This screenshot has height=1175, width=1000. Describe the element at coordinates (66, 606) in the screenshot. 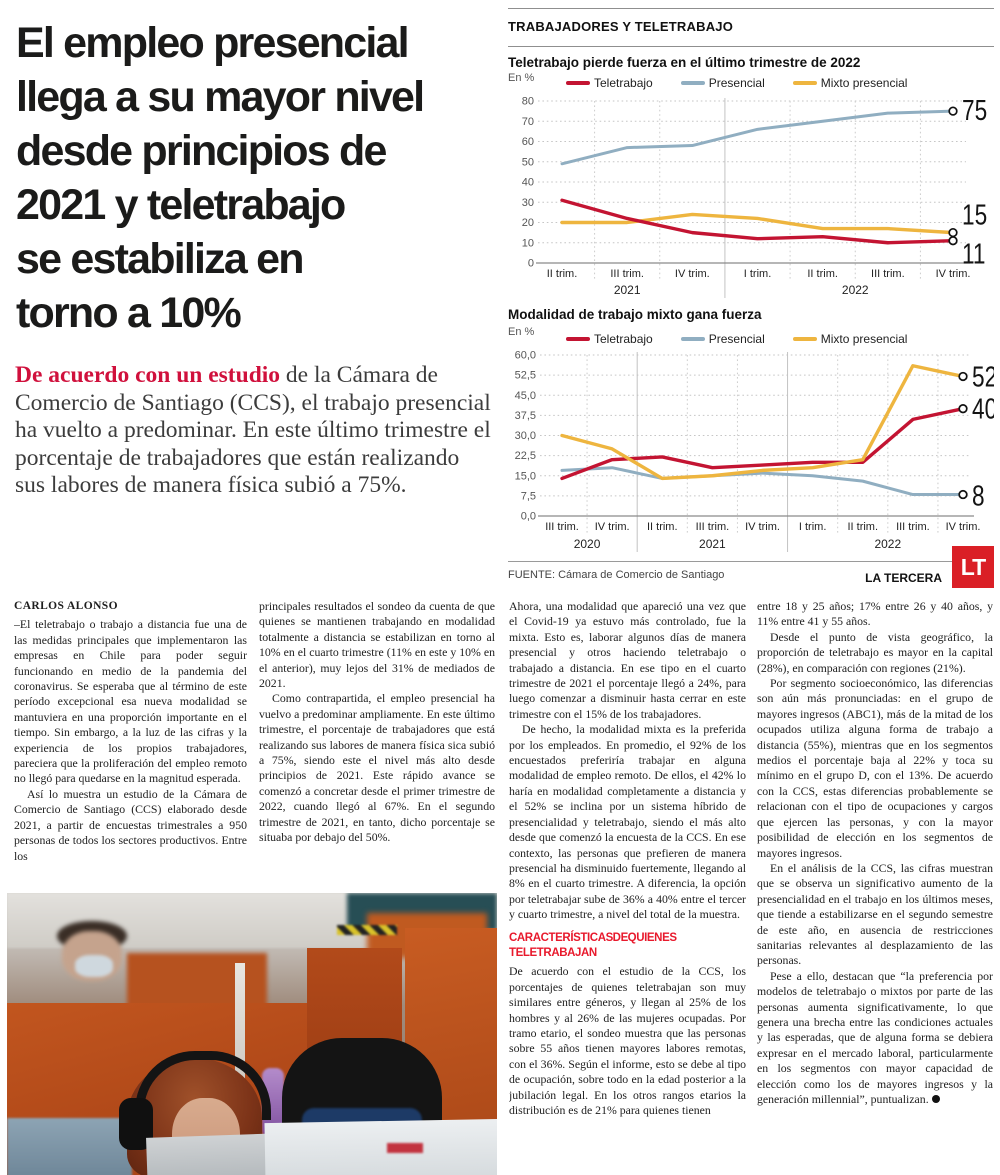

I see `byline: CARLOS ALONSO` at that location.